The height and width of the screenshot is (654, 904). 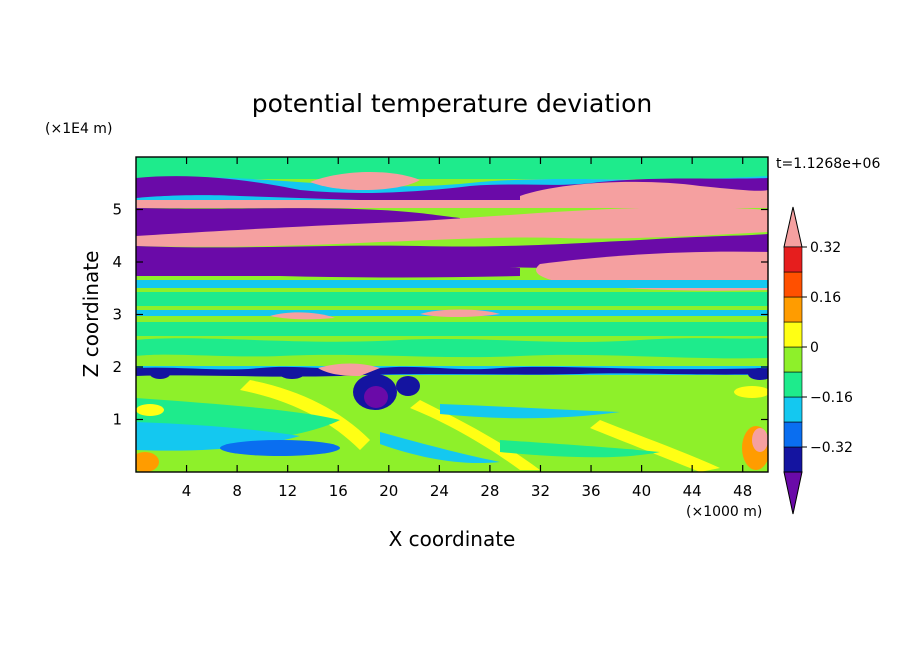 I want to click on colorbar-bottom-arrow, so click(x=793, y=493).